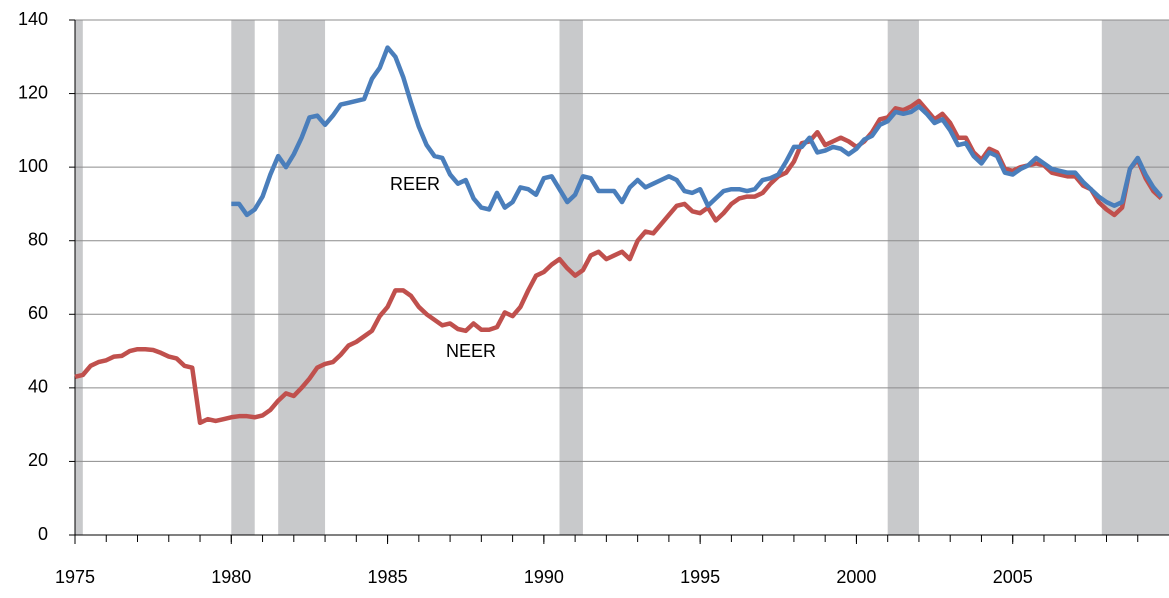 The height and width of the screenshot is (598, 1169). What do you see at coordinates (38, 313) in the screenshot?
I see `y-tick-label: 60` at bounding box center [38, 313].